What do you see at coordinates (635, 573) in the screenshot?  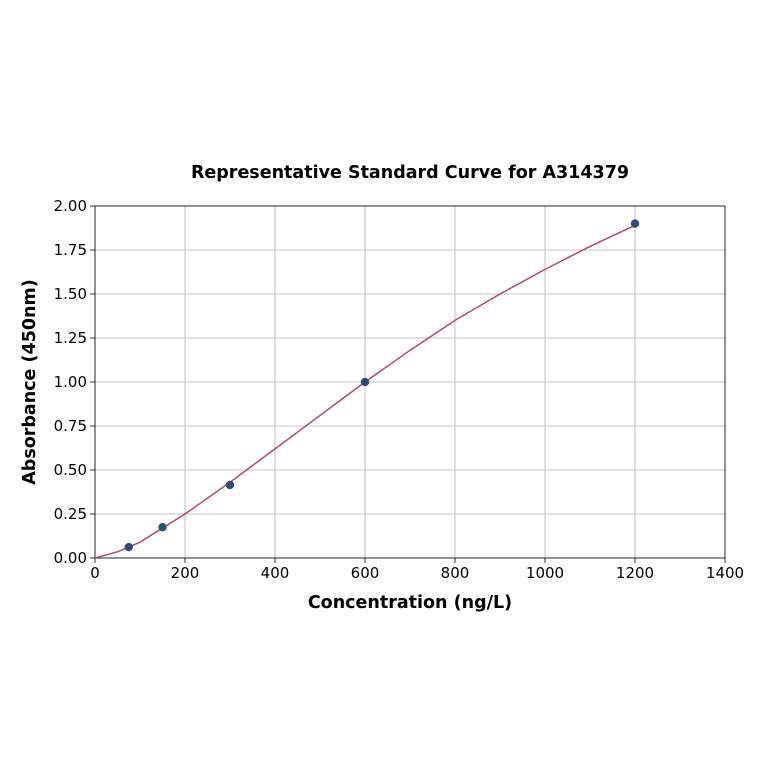 I see `x-tick-label: 1200` at bounding box center [635, 573].